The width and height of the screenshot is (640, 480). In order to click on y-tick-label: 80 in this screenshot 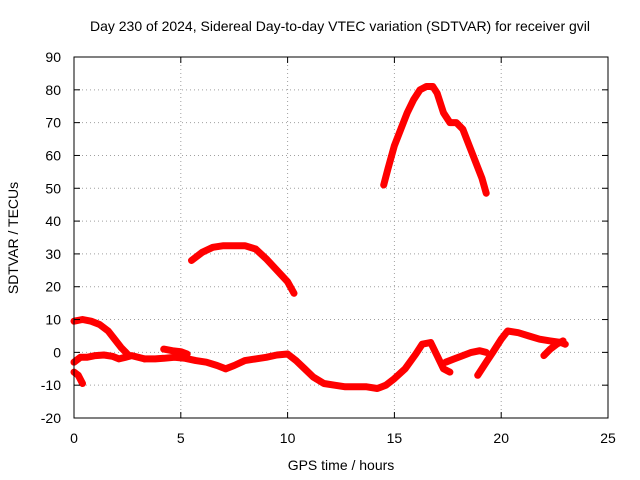, I will do `click(53, 90)`.